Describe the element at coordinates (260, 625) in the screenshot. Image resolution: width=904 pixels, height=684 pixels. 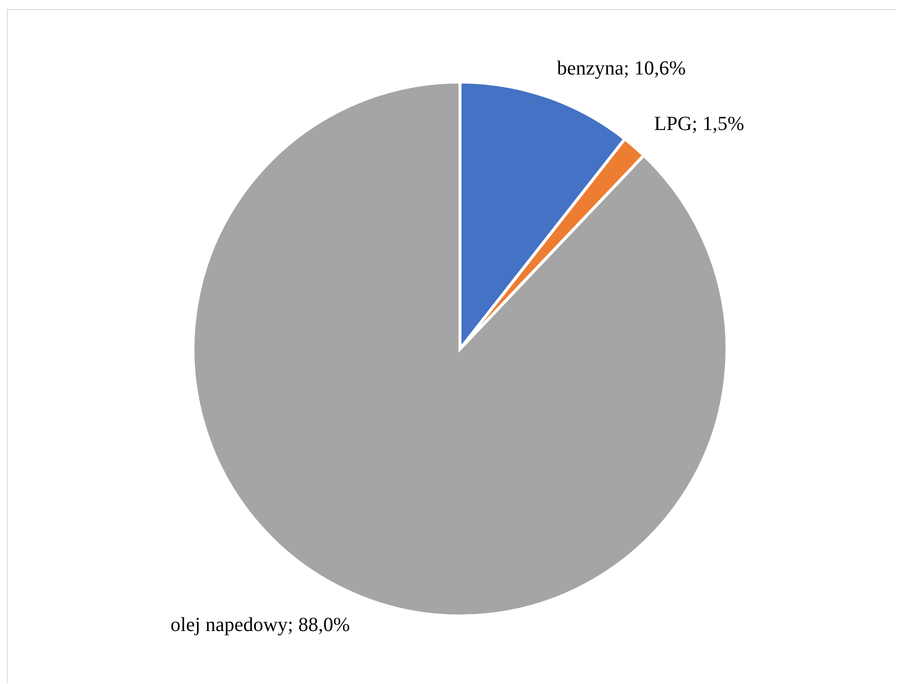
I see `slice-label: olej napedowy; 88,0%` at that location.